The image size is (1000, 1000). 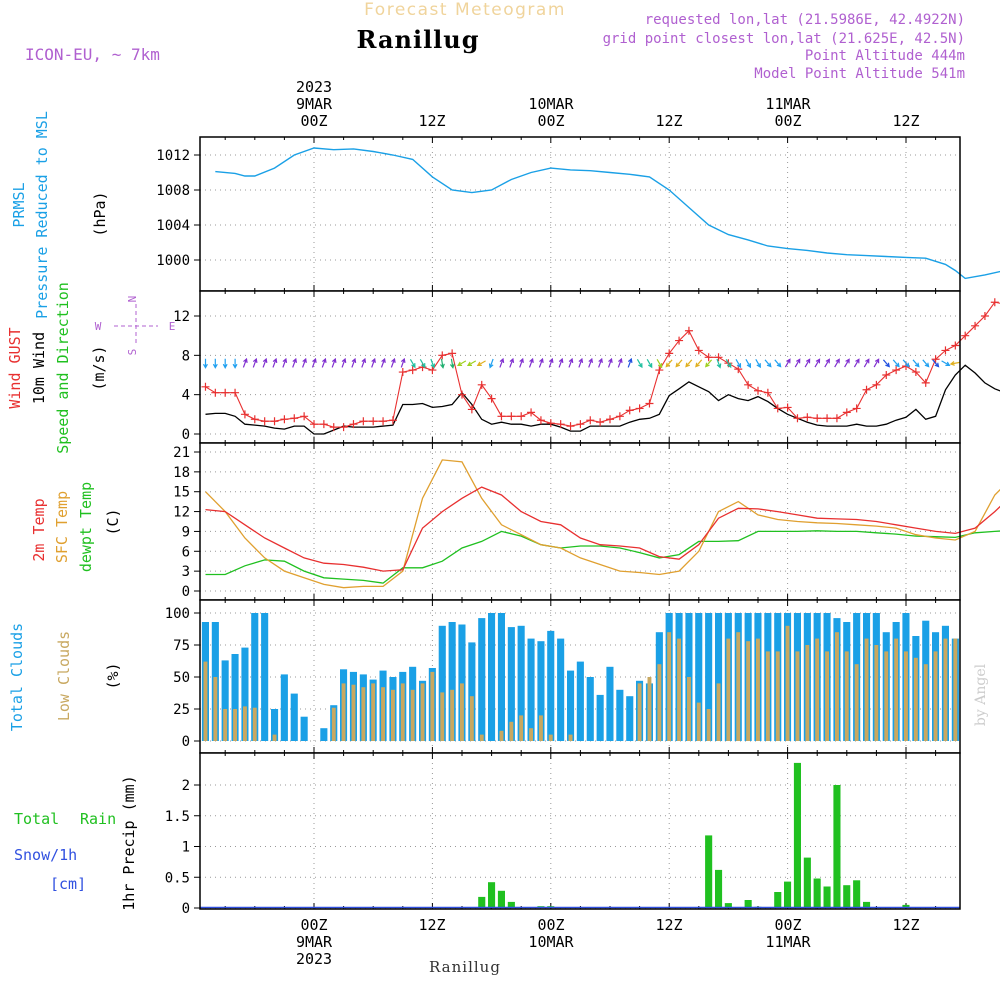 I want to click on pressure-ylabel: (hPa), so click(x=100, y=213).